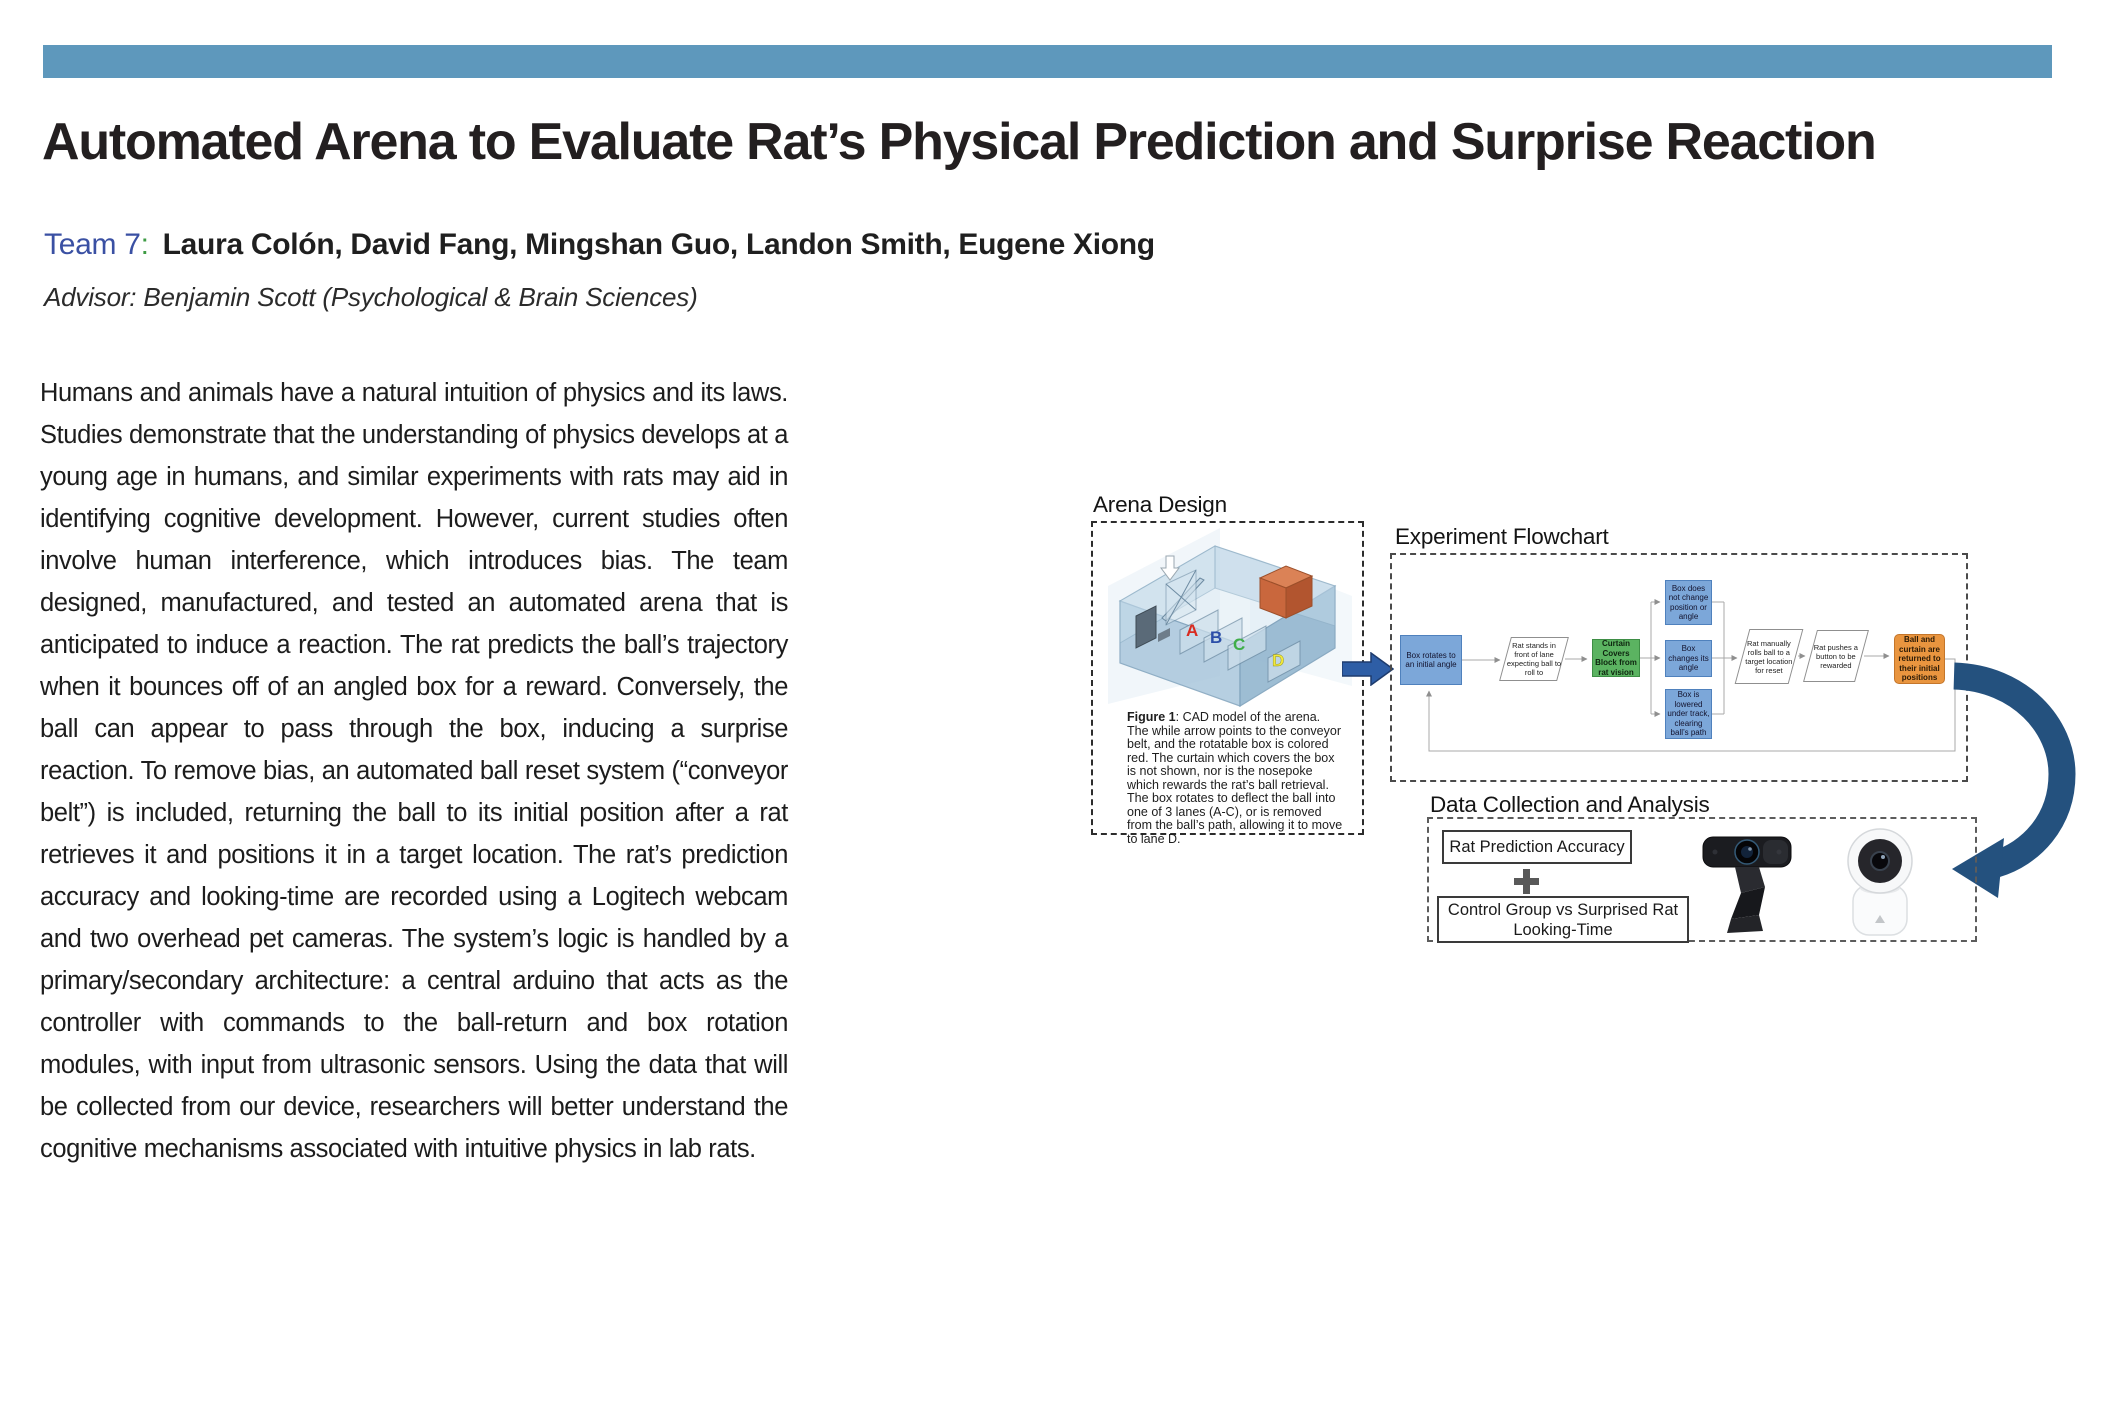 The width and height of the screenshot is (2108, 1402). I want to click on rotatable-box-side, so click(1299, 597).